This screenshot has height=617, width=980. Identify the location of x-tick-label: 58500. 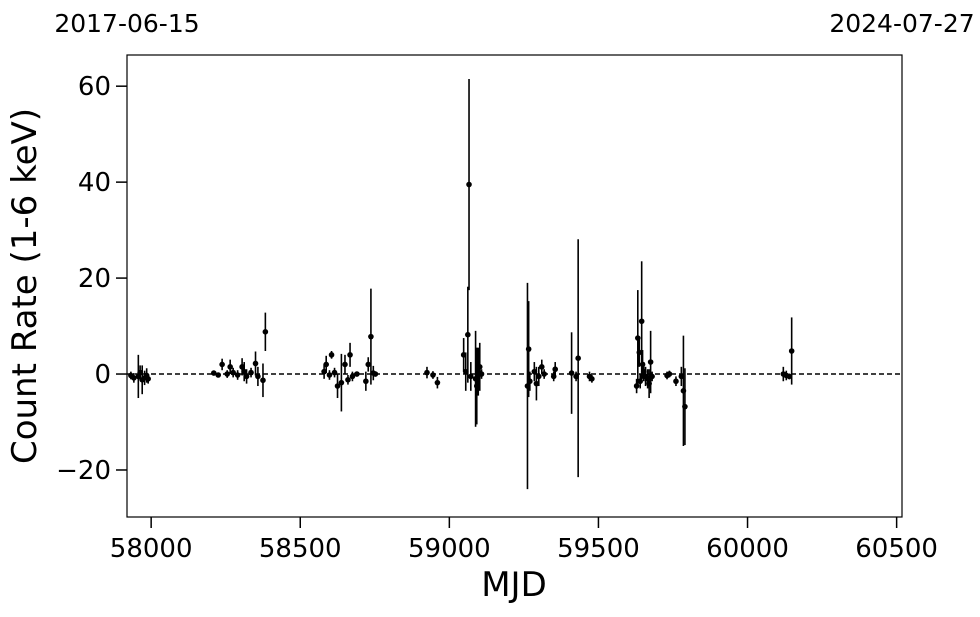
(300, 549).